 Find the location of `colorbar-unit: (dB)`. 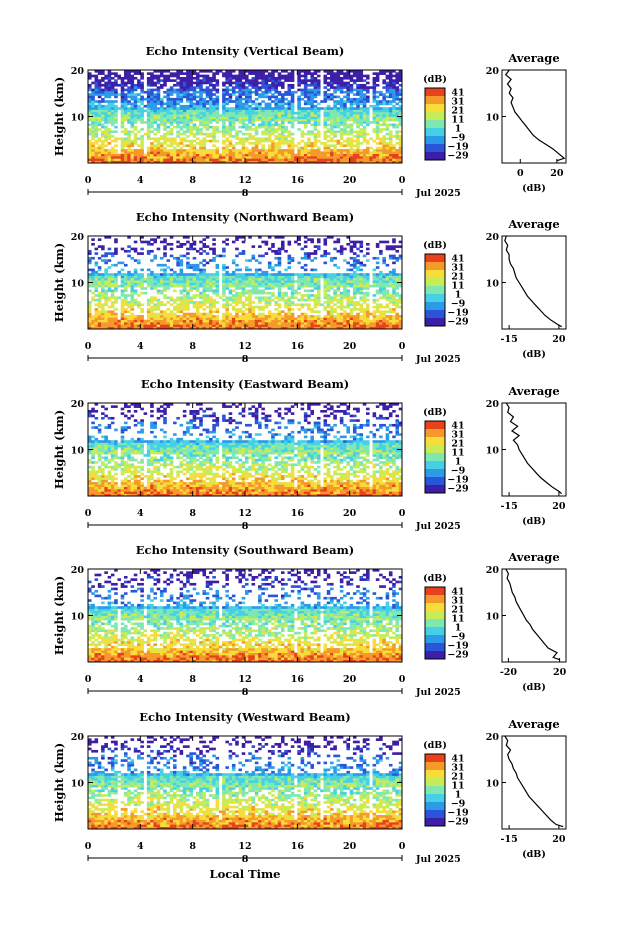

colorbar-unit: (dB) is located at coordinates (435, 79).